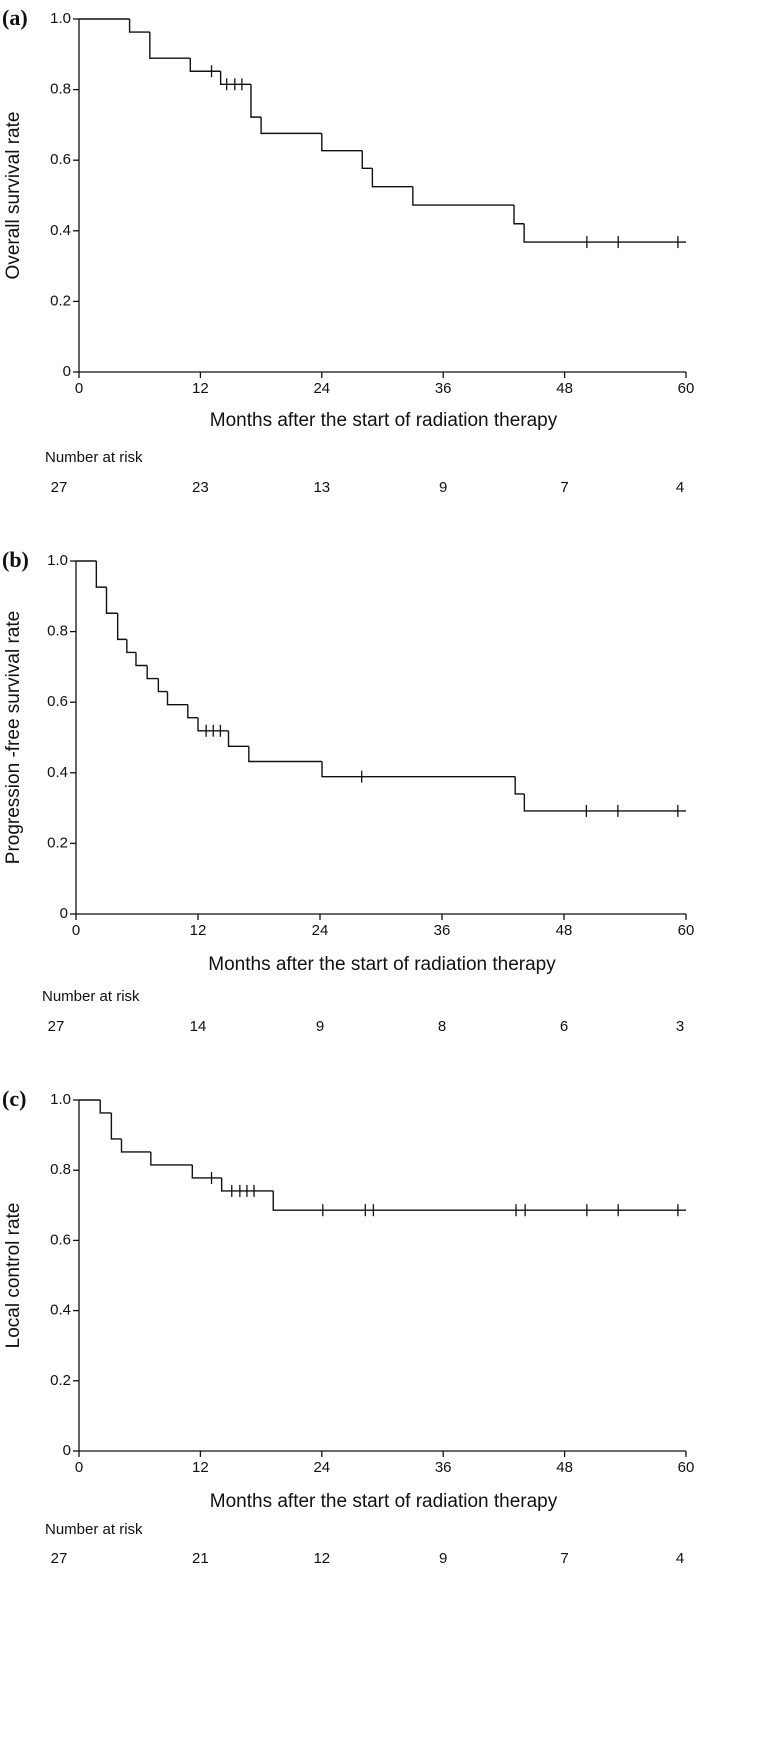 The width and height of the screenshot is (774, 1739). I want to click on risk-number: 7, so click(564, 1558).